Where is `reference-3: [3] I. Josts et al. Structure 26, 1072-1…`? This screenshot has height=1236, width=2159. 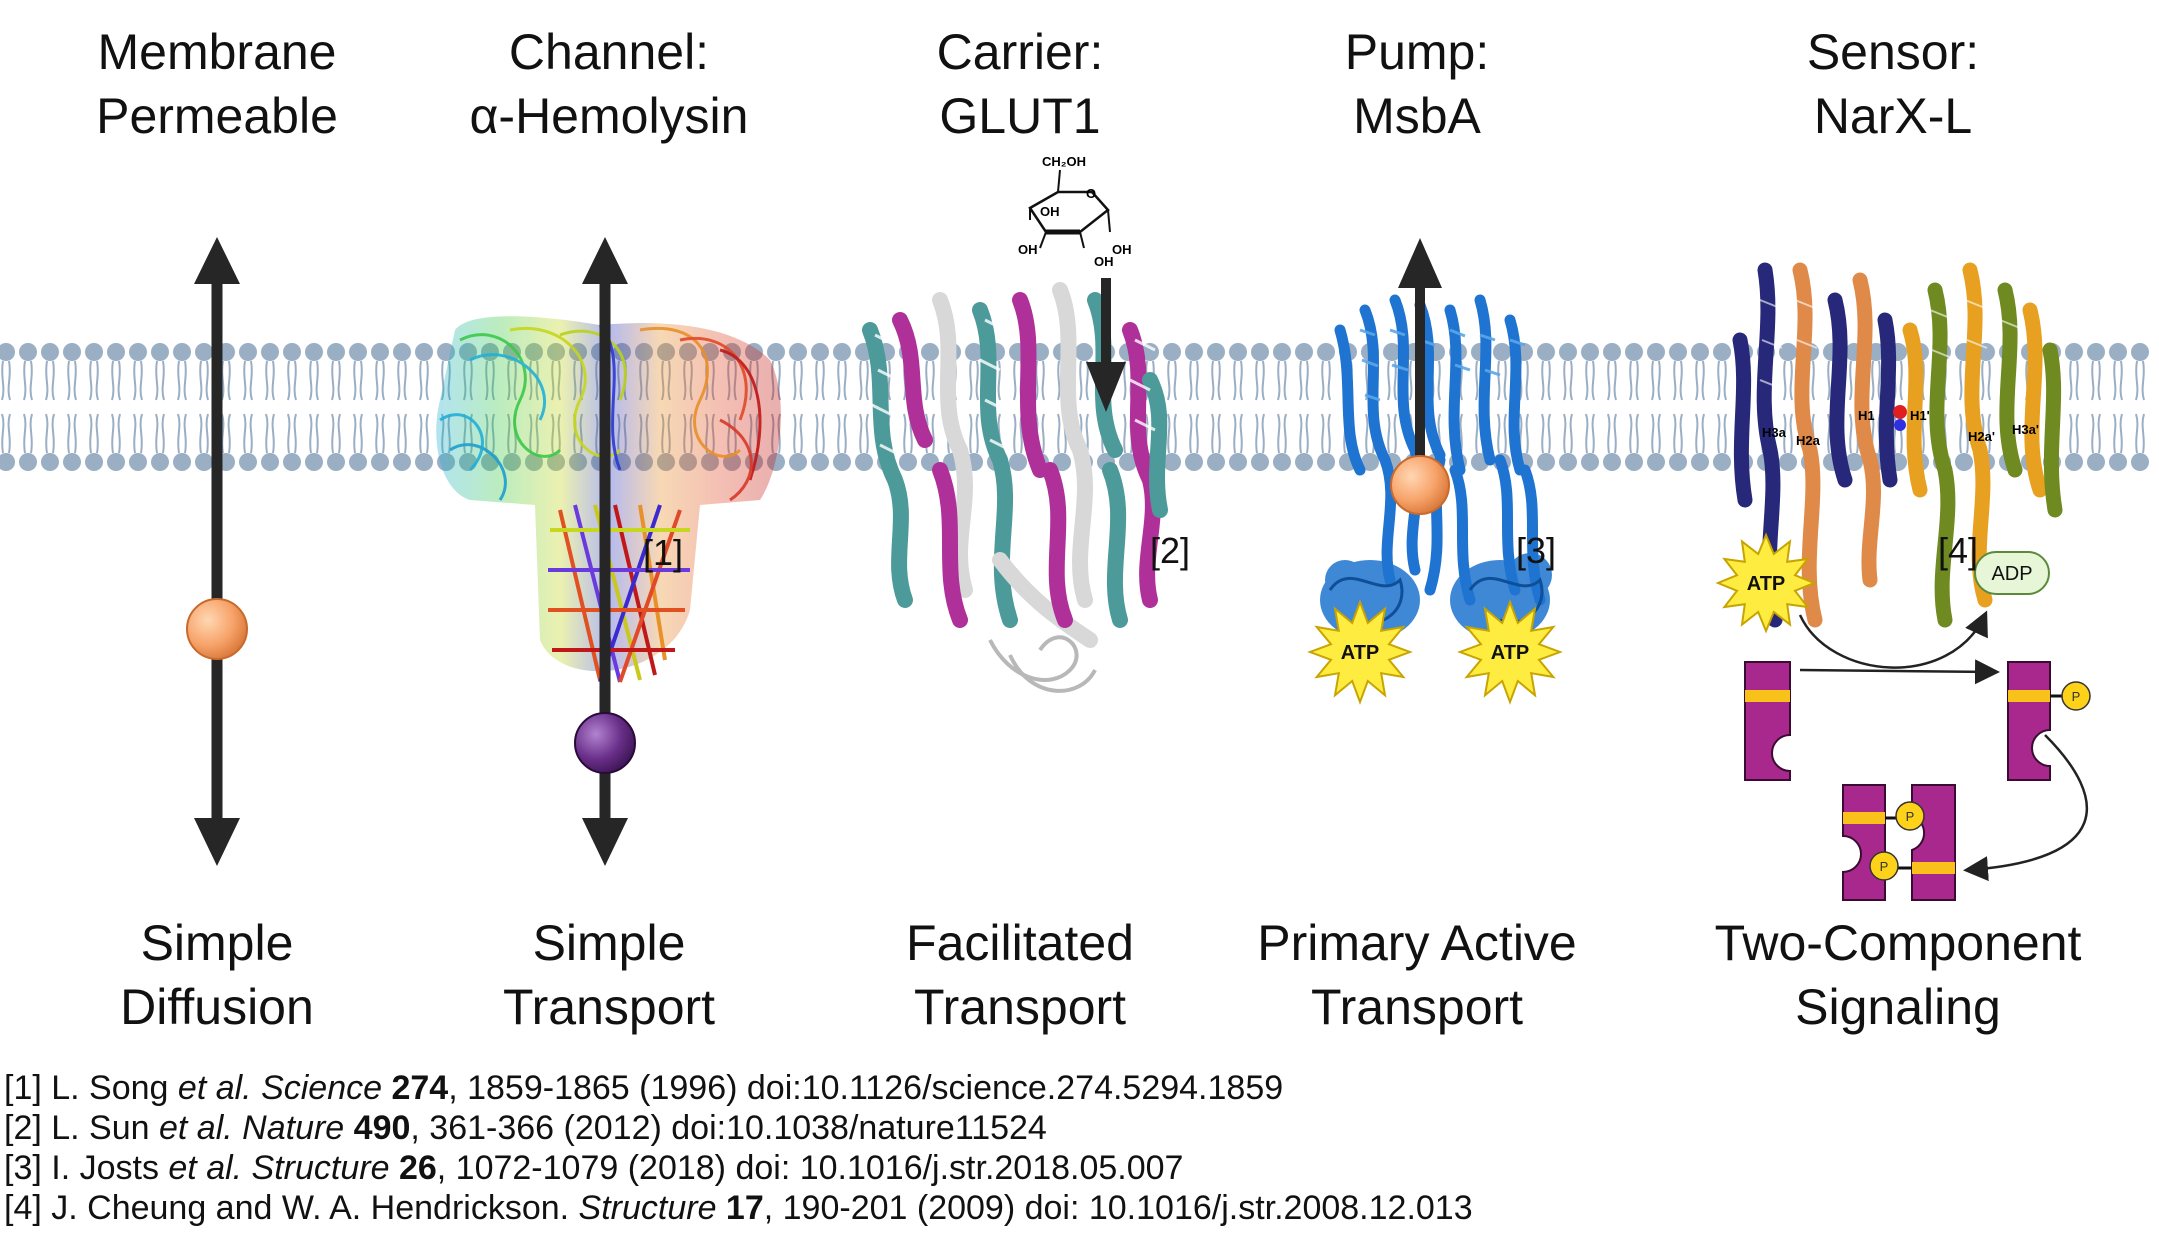
reference-3: [3] I. Josts et al. Structure 26, 1072-1… is located at coordinates (594, 1168).